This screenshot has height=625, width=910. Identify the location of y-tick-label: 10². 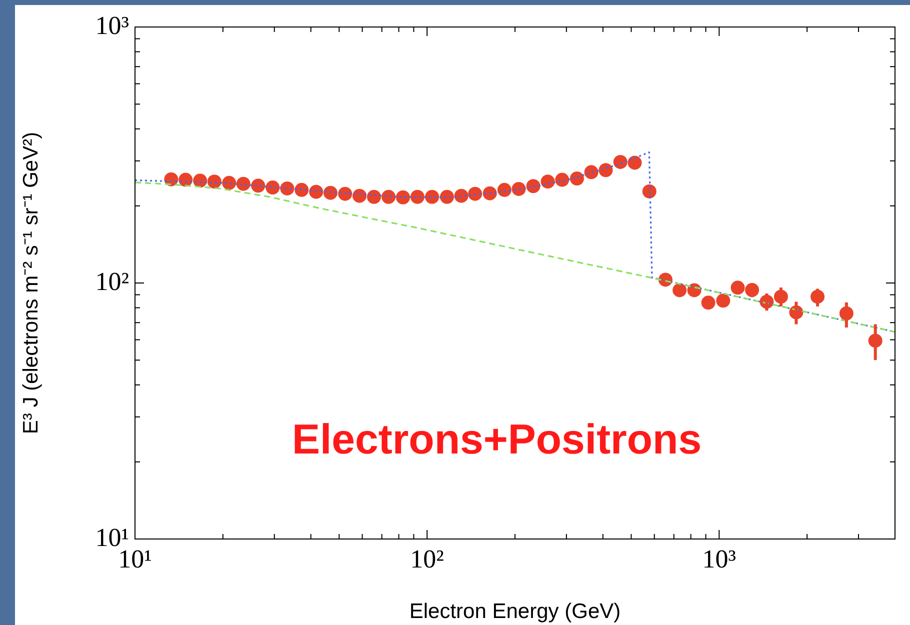
(112, 281).